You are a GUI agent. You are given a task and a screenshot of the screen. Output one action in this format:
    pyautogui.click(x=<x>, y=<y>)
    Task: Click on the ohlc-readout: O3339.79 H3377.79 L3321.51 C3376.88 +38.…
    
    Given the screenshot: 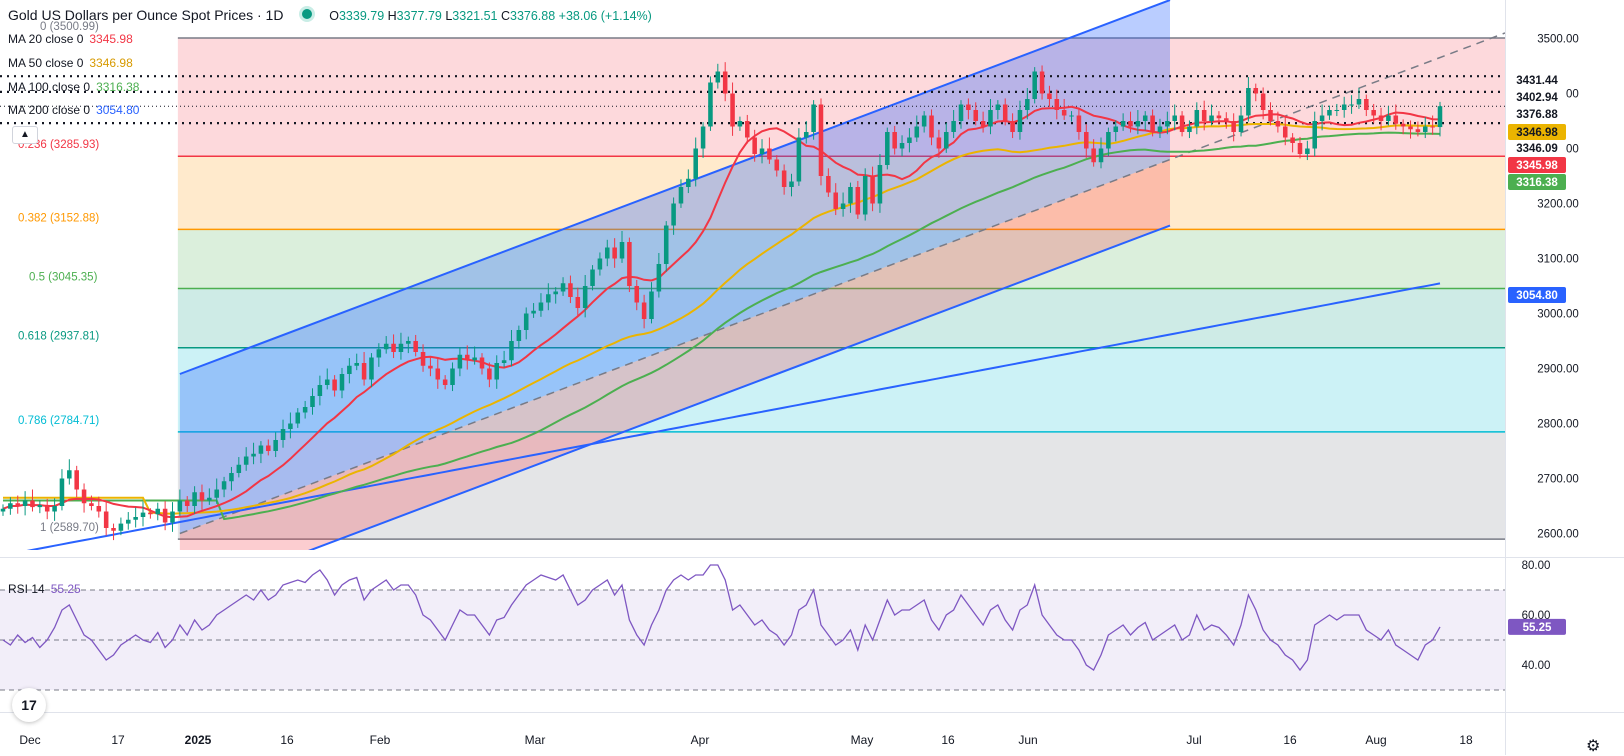 What is the action you would take?
    pyautogui.click(x=490, y=16)
    